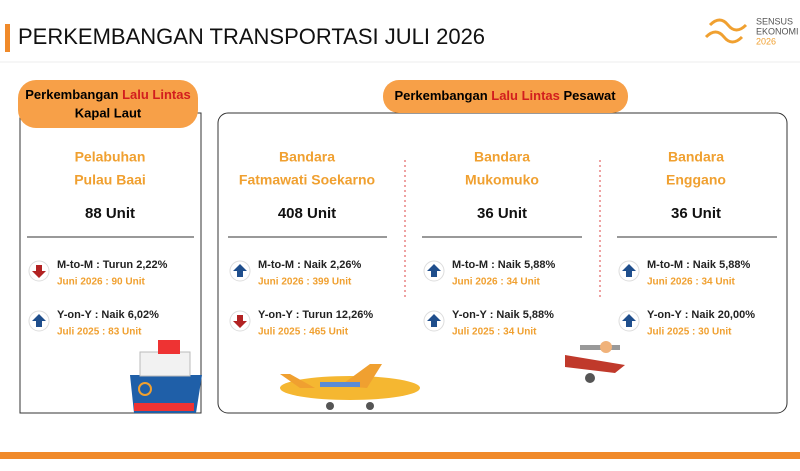  I want to click on indicator-detail: Juni 2026 : 90 Unit, so click(101, 282).